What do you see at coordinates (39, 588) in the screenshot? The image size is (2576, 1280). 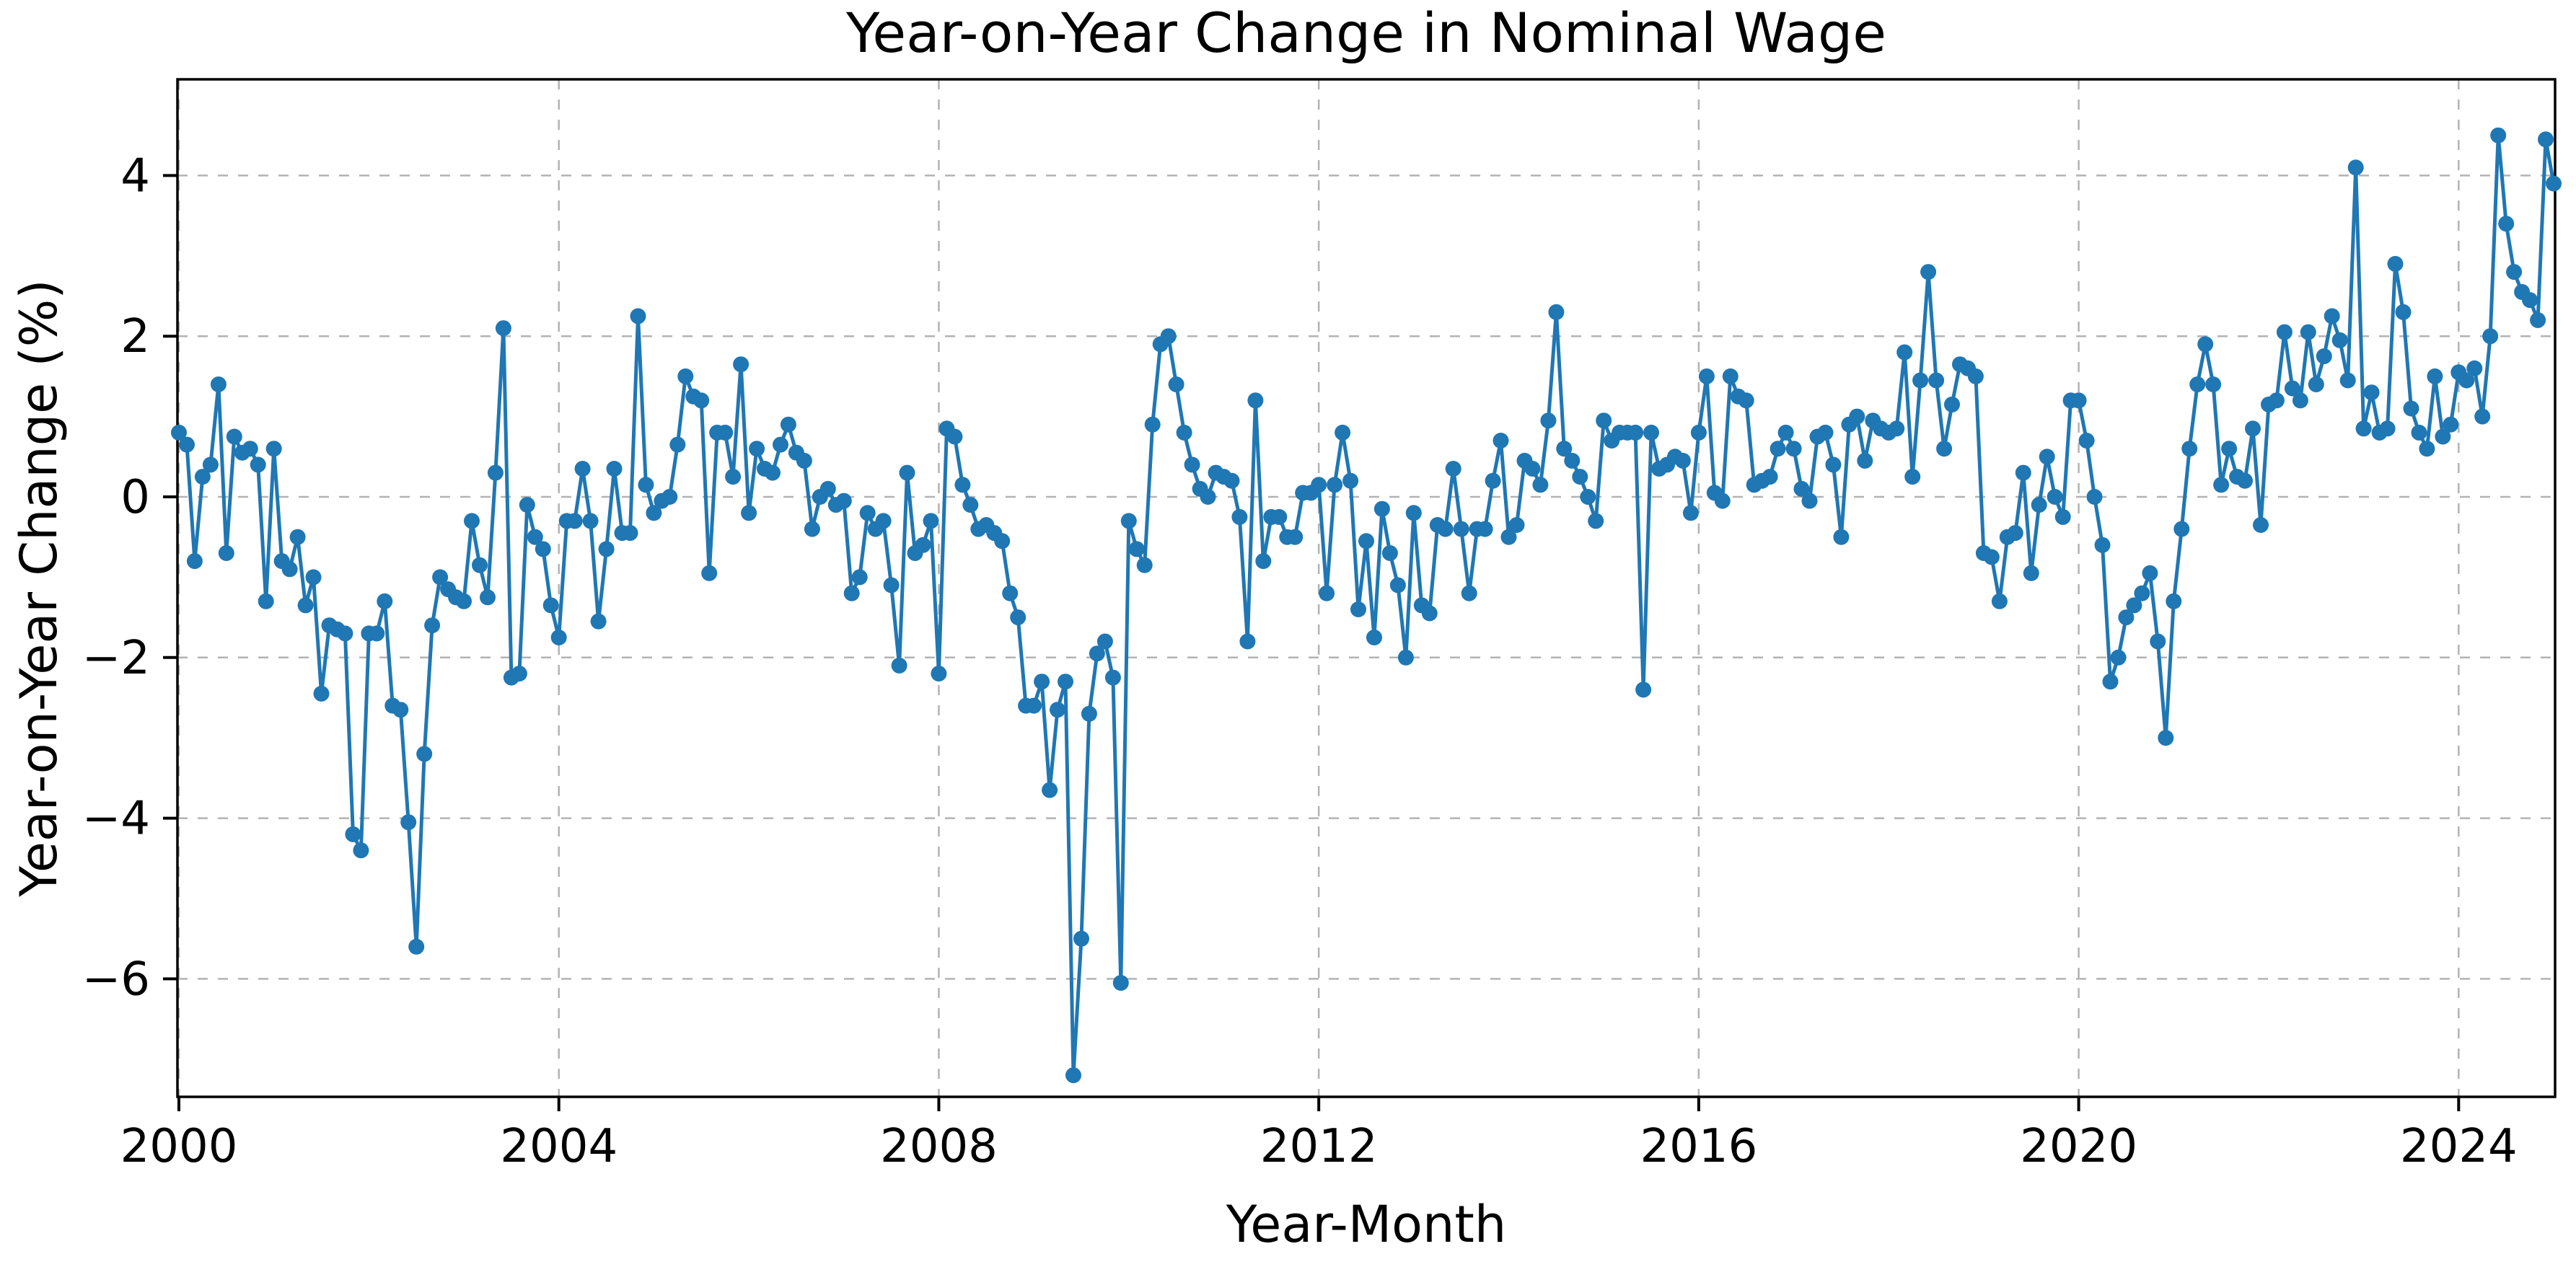 I see `y-axis-label: Year-on-Year Change (%)` at bounding box center [39, 588].